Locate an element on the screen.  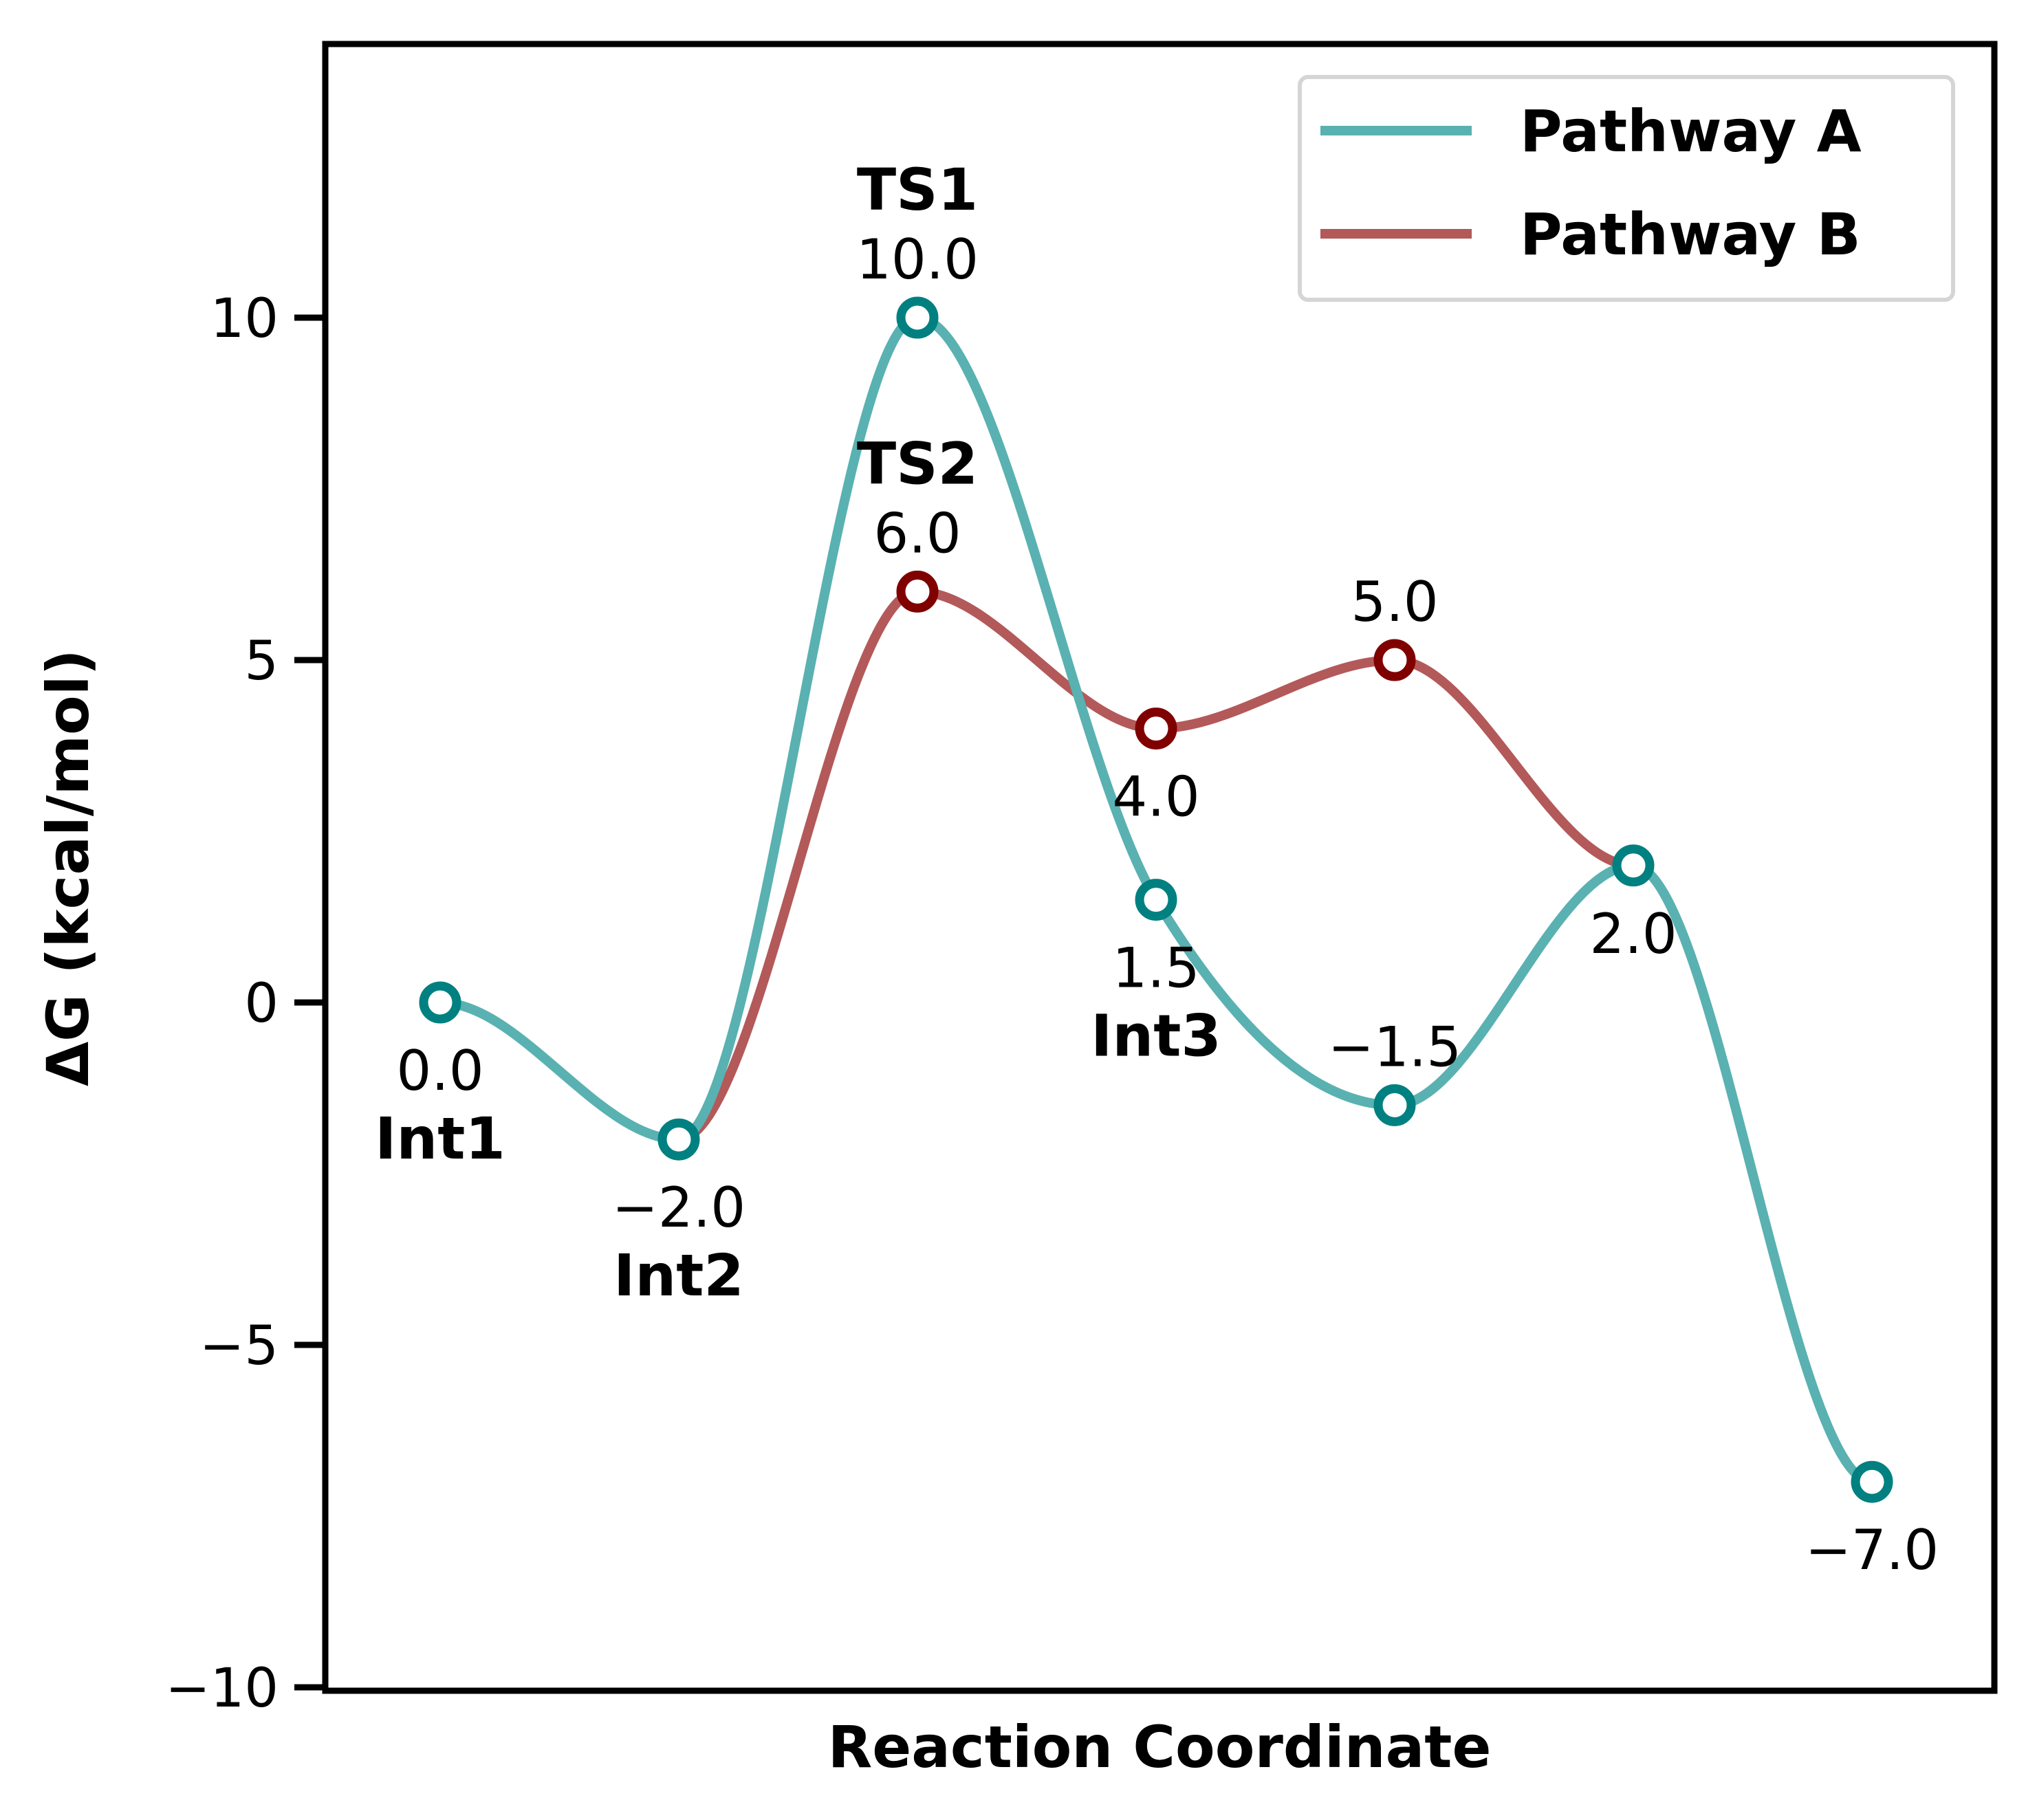
y-tick-label: −10 is located at coordinates (222, 1689).